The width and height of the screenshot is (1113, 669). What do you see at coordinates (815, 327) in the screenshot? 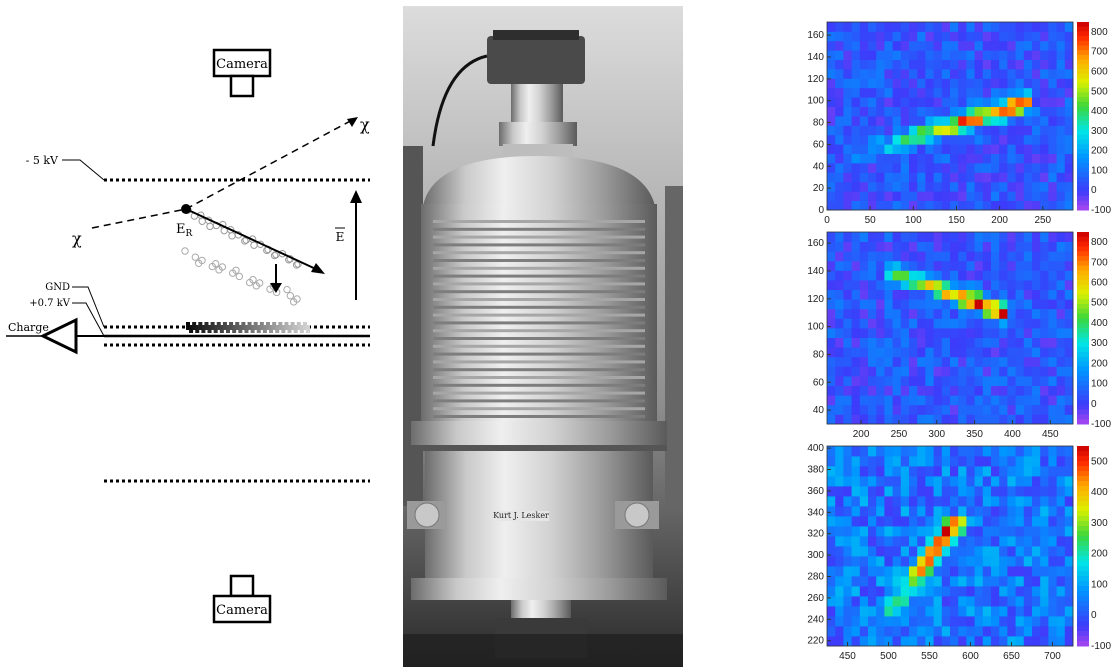
I see `y-tick-label: 100` at bounding box center [815, 327].